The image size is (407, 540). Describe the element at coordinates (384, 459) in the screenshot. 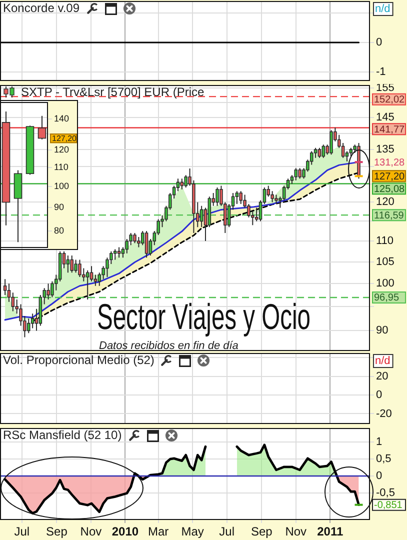

I see `y-tick-label: 0,5` at that location.